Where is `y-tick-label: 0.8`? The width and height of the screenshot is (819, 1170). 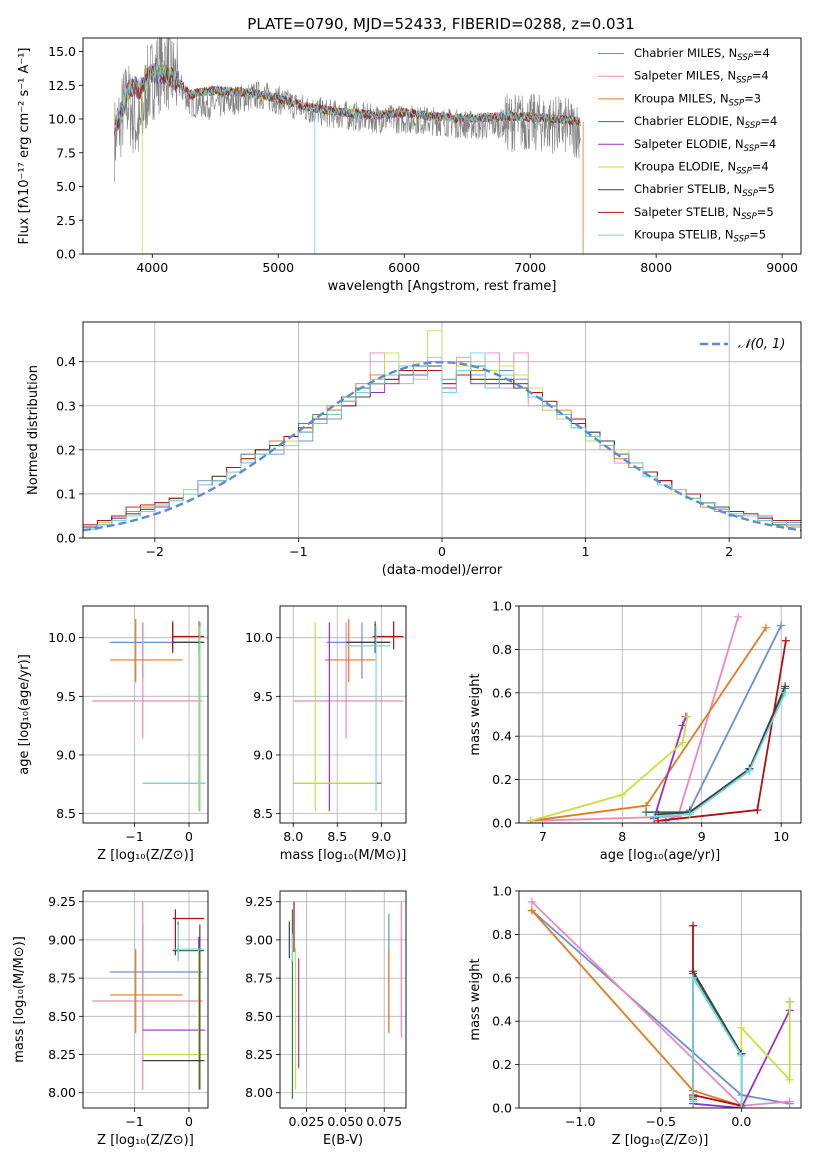
y-tick-label: 0.8 is located at coordinates (502, 649).